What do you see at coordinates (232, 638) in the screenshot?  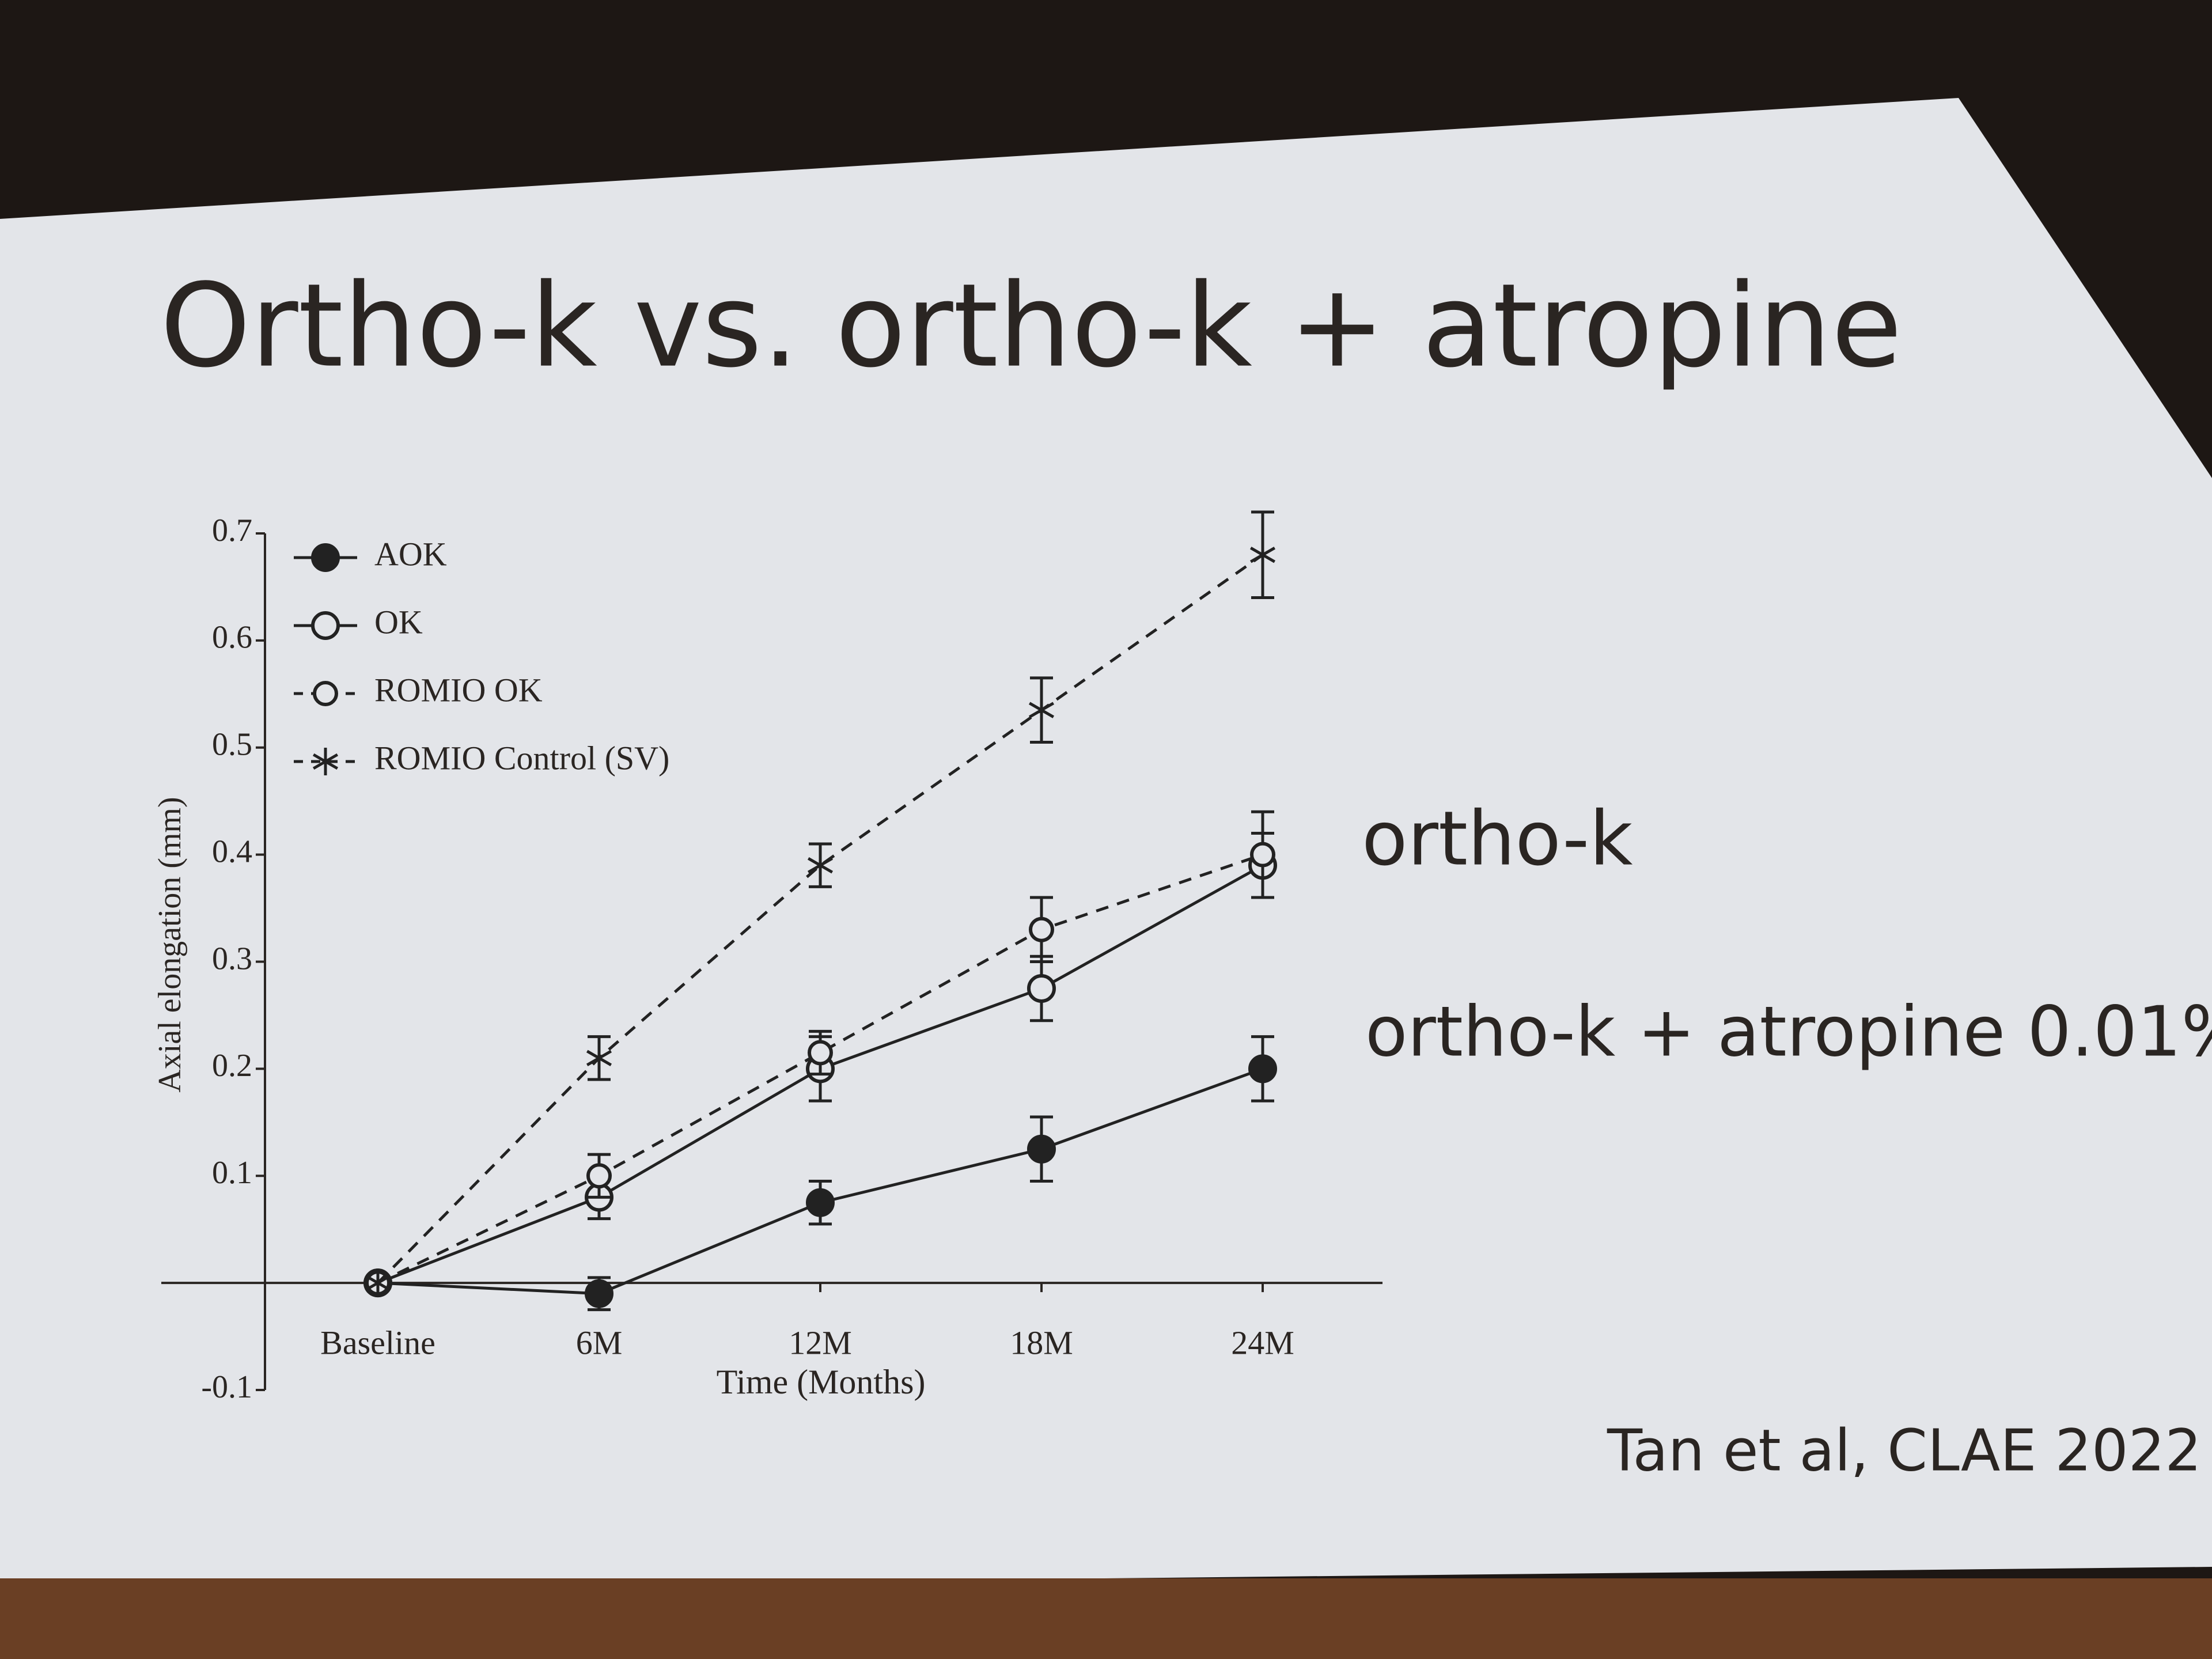 I see `y-tick-label: 0.6` at bounding box center [232, 638].